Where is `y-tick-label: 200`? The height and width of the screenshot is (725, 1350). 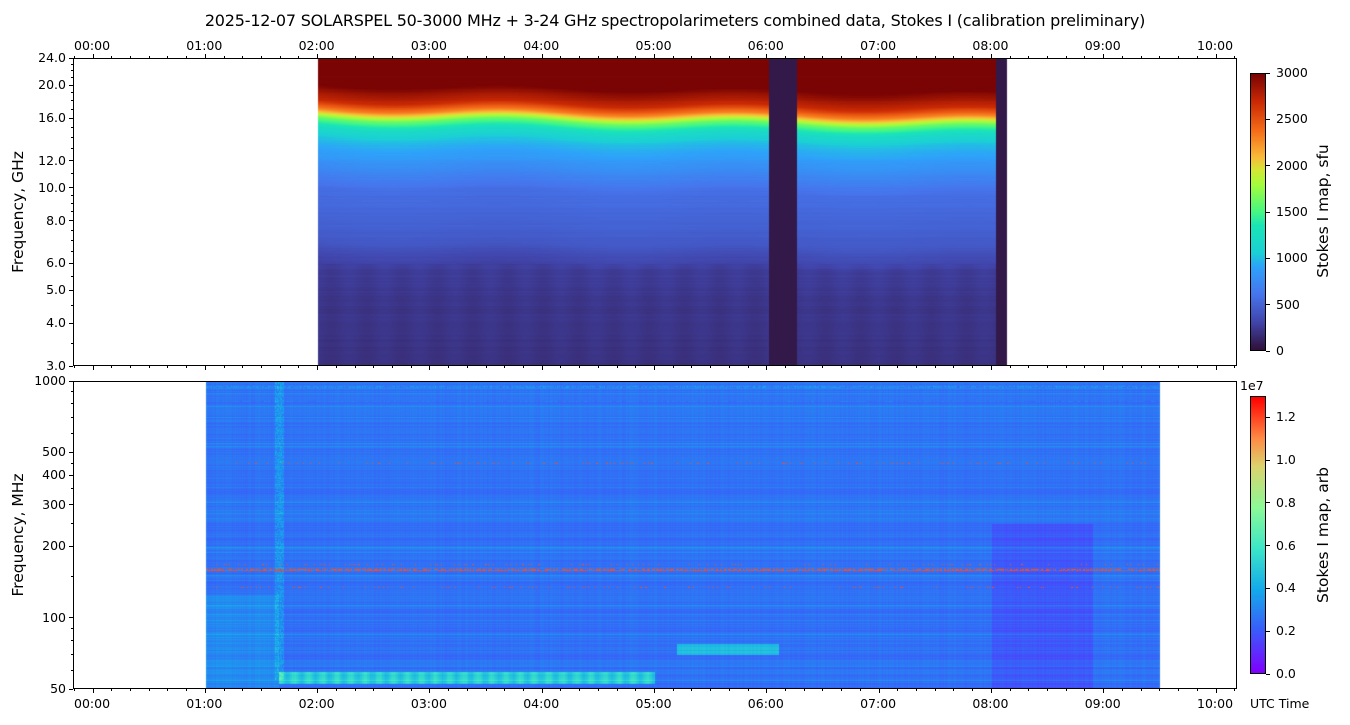
y-tick-label: 200 is located at coordinates (54, 546).